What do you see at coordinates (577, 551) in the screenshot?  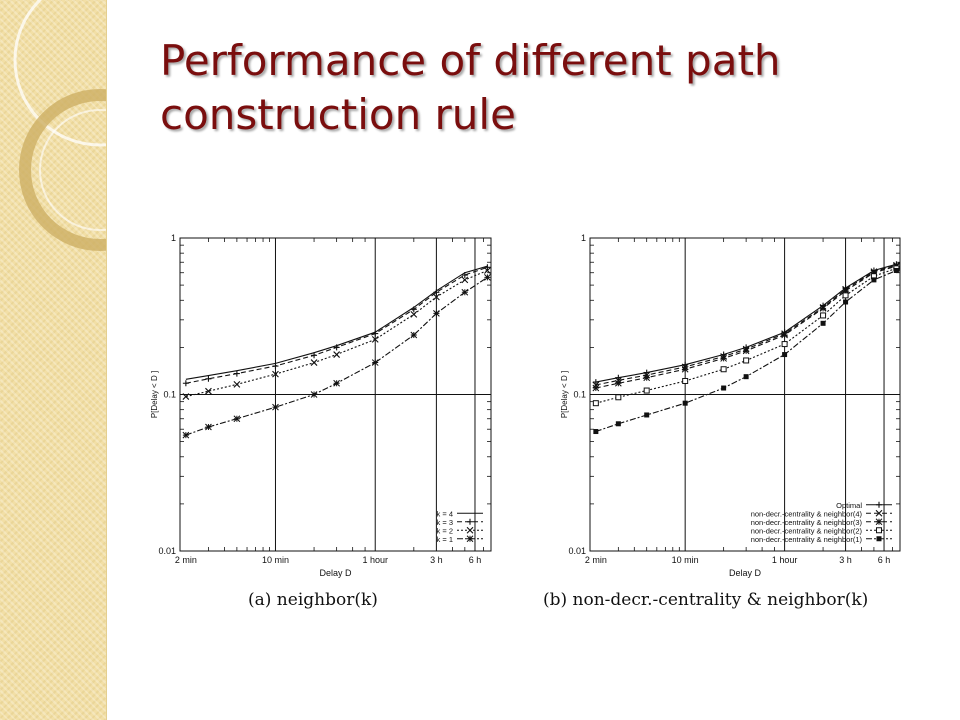 I see `chart-b-y-tick-label: 0.01` at bounding box center [577, 551].